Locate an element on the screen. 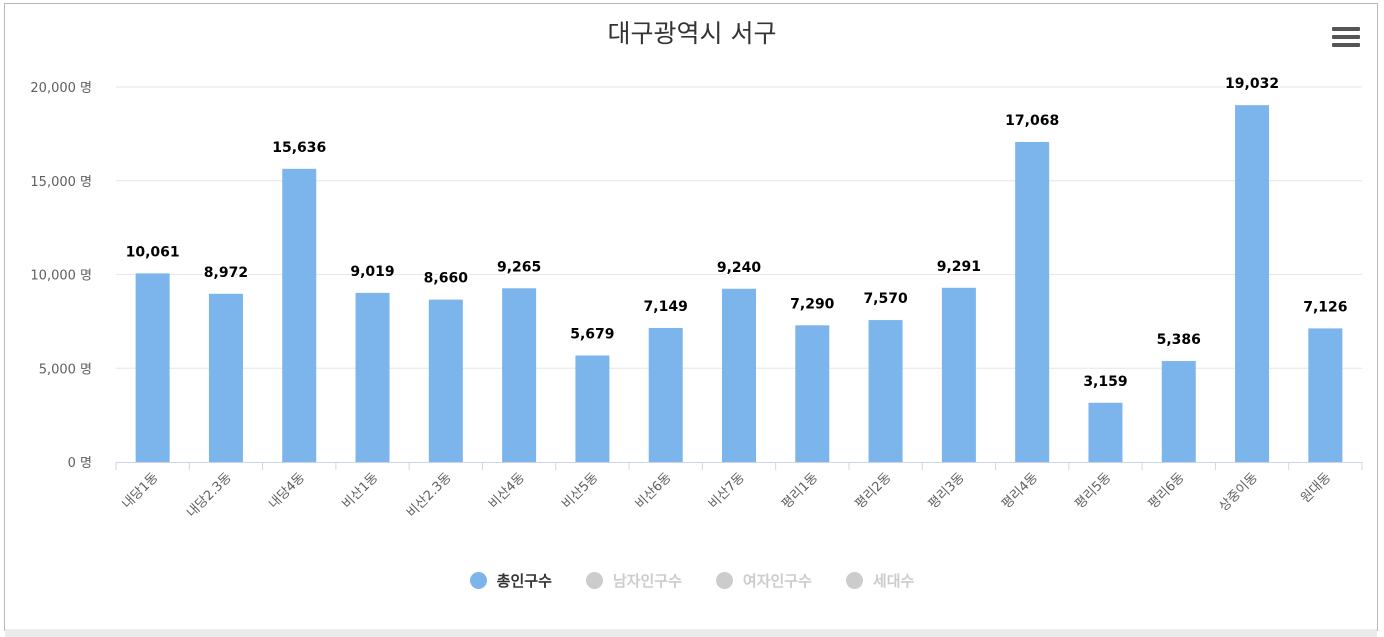 The image size is (1384, 637). x-tick-label: 평리1동 is located at coordinates (800, 491).